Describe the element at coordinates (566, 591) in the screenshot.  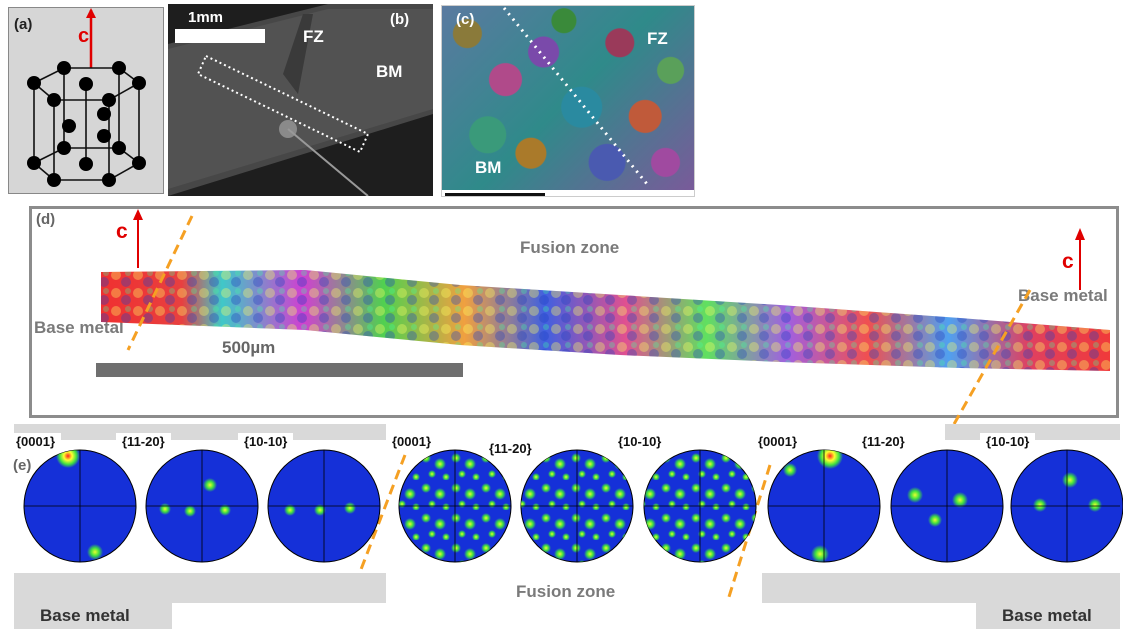
I see `fusion-zone-bottom-label: Fusion zone` at that location.